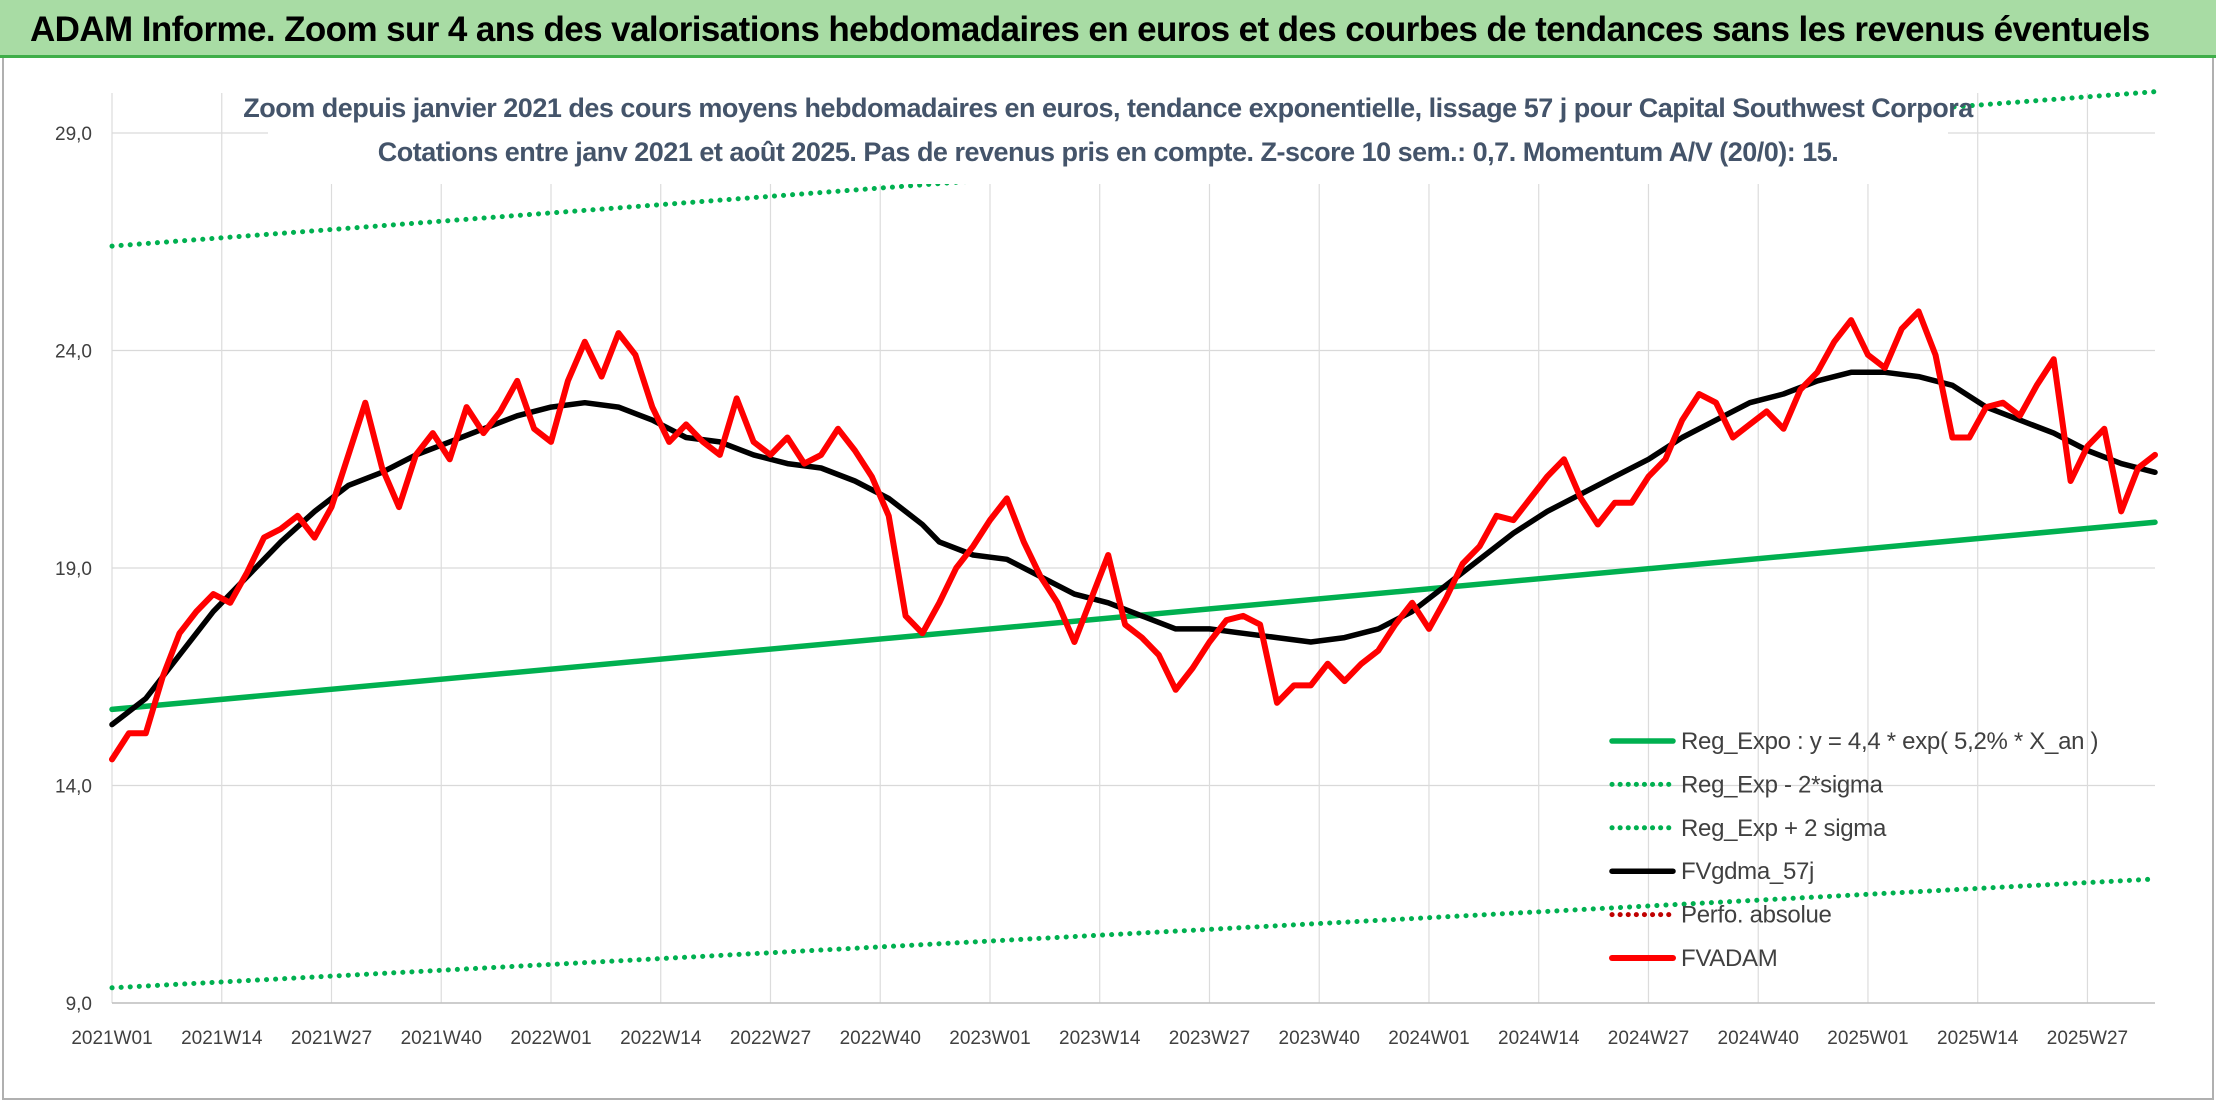  Describe the element at coordinates (1782, 784) in the screenshot. I see `legend-label-1: Reg_Exp - 2*sigma` at that location.